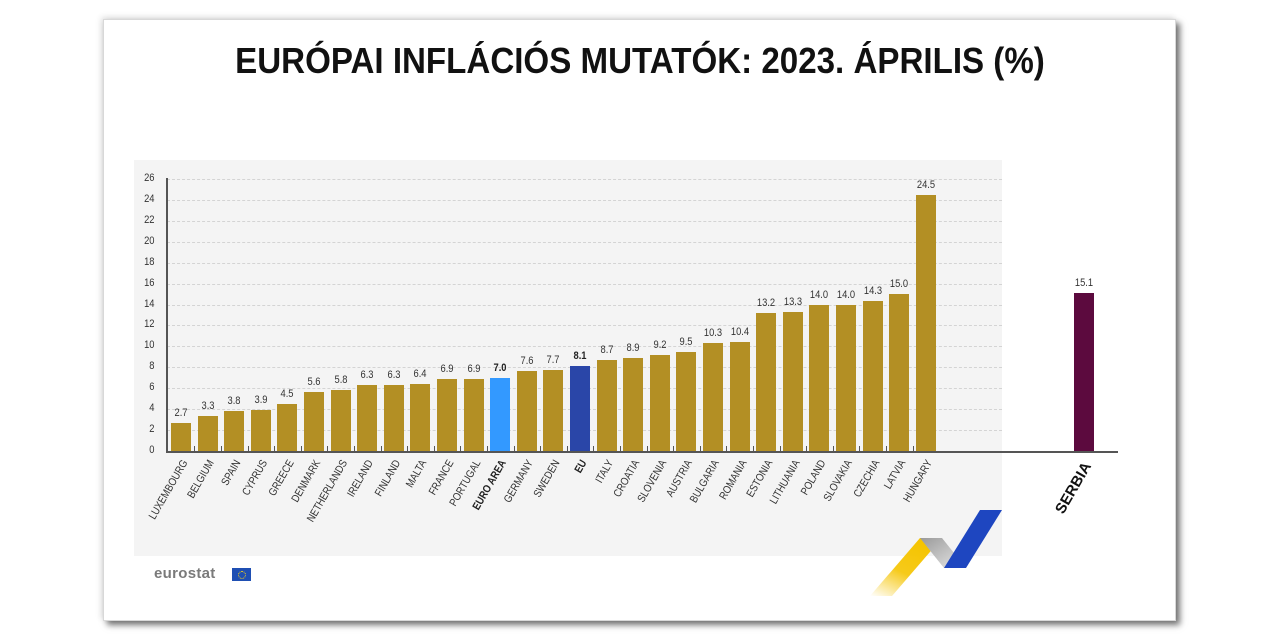 Image resolution: width=1280 pixels, height=640 pixels. What do you see at coordinates (899, 372) in the screenshot?
I see `bar-latvia` at bounding box center [899, 372].